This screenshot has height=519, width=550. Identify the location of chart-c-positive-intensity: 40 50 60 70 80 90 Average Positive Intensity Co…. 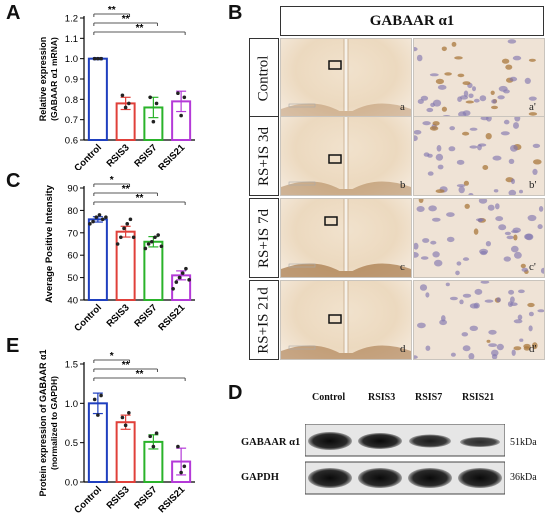
(119, 254).